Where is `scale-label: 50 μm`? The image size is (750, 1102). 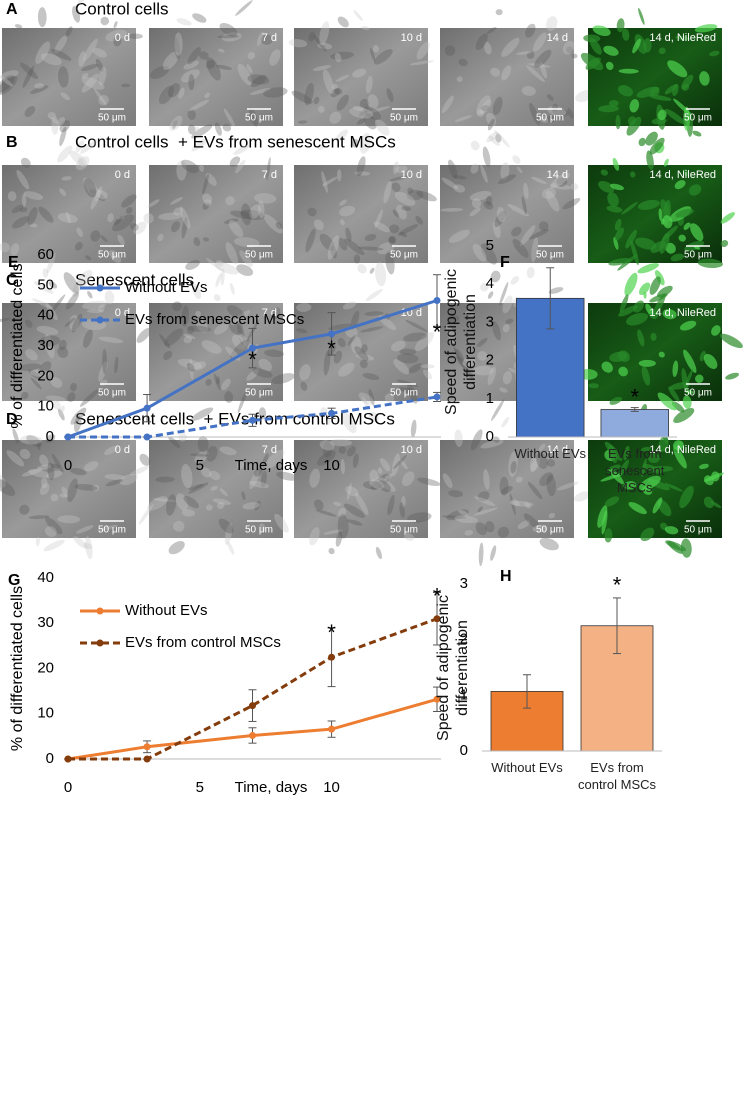 scale-label: 50 μm is located at coordinates (259, 393).